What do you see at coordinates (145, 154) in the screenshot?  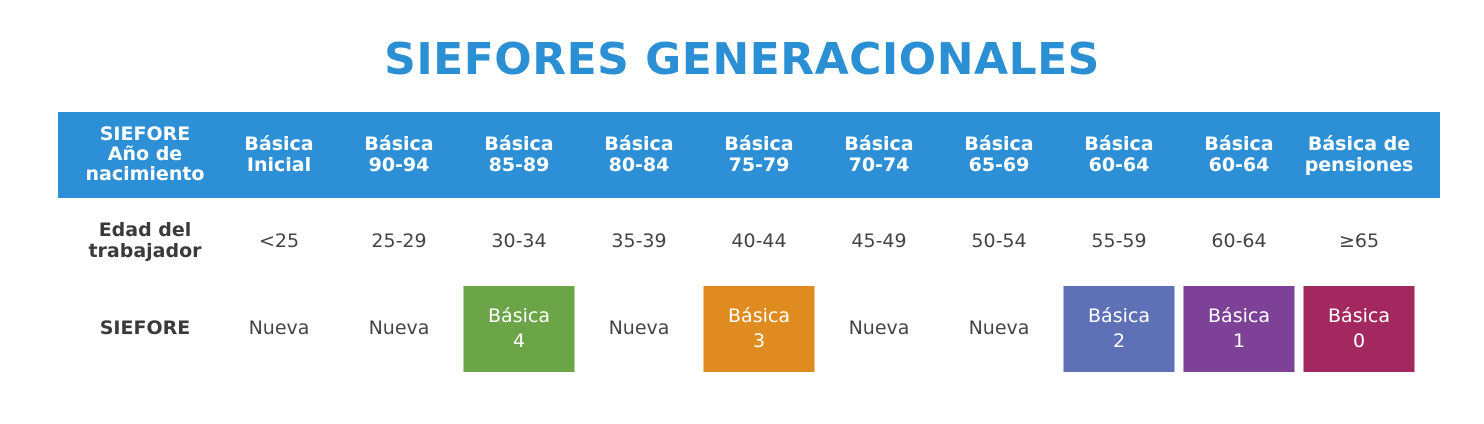 I see `header-cell: SIEFORE Año de nacimiento` at bounding box center [145, 154].